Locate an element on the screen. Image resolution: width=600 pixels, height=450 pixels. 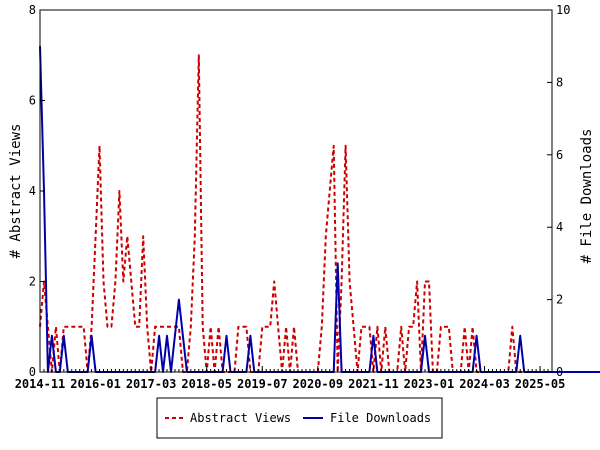
y2-tick-label: 6 is located at coordinates (559, 155).